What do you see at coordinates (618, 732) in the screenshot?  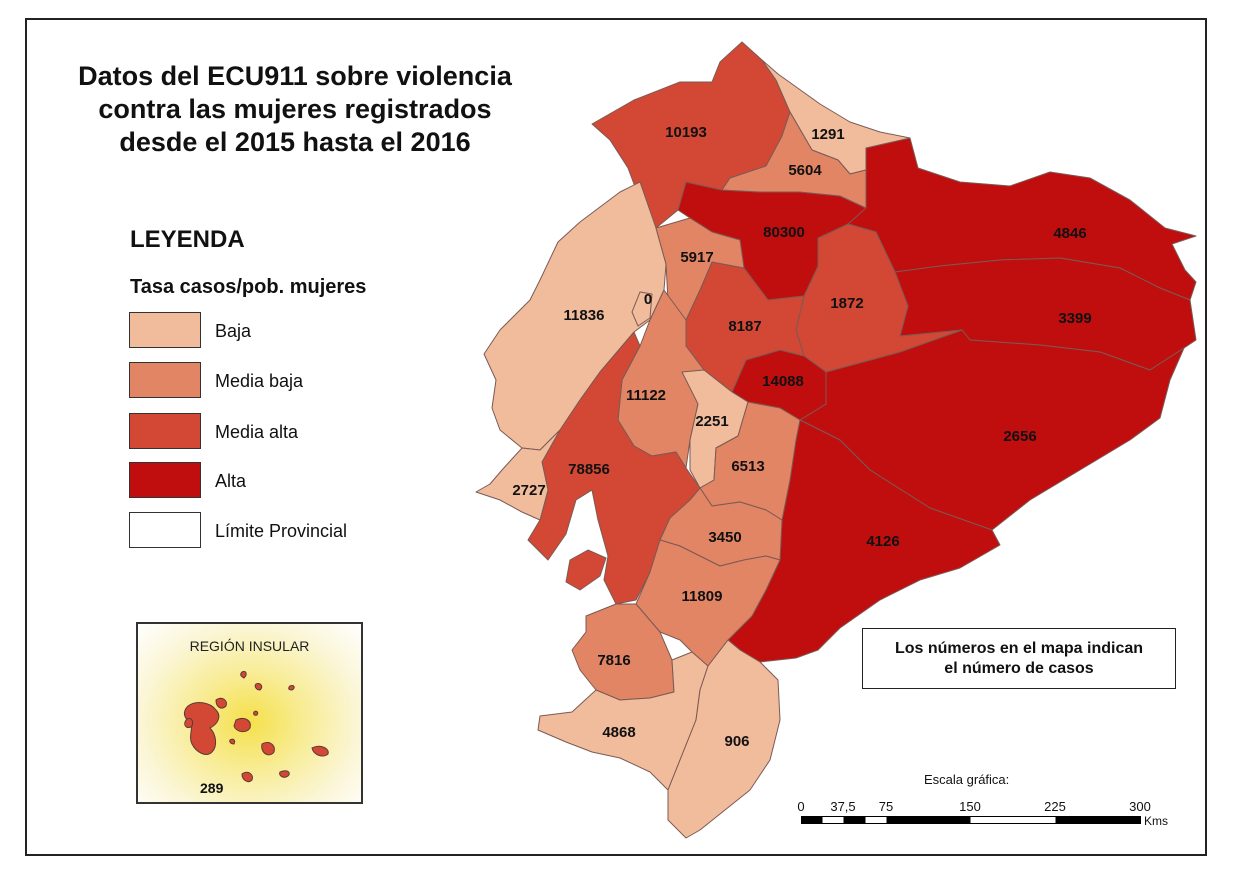 I see `province-count-loja: 4868` at bounding box center [618, 732].